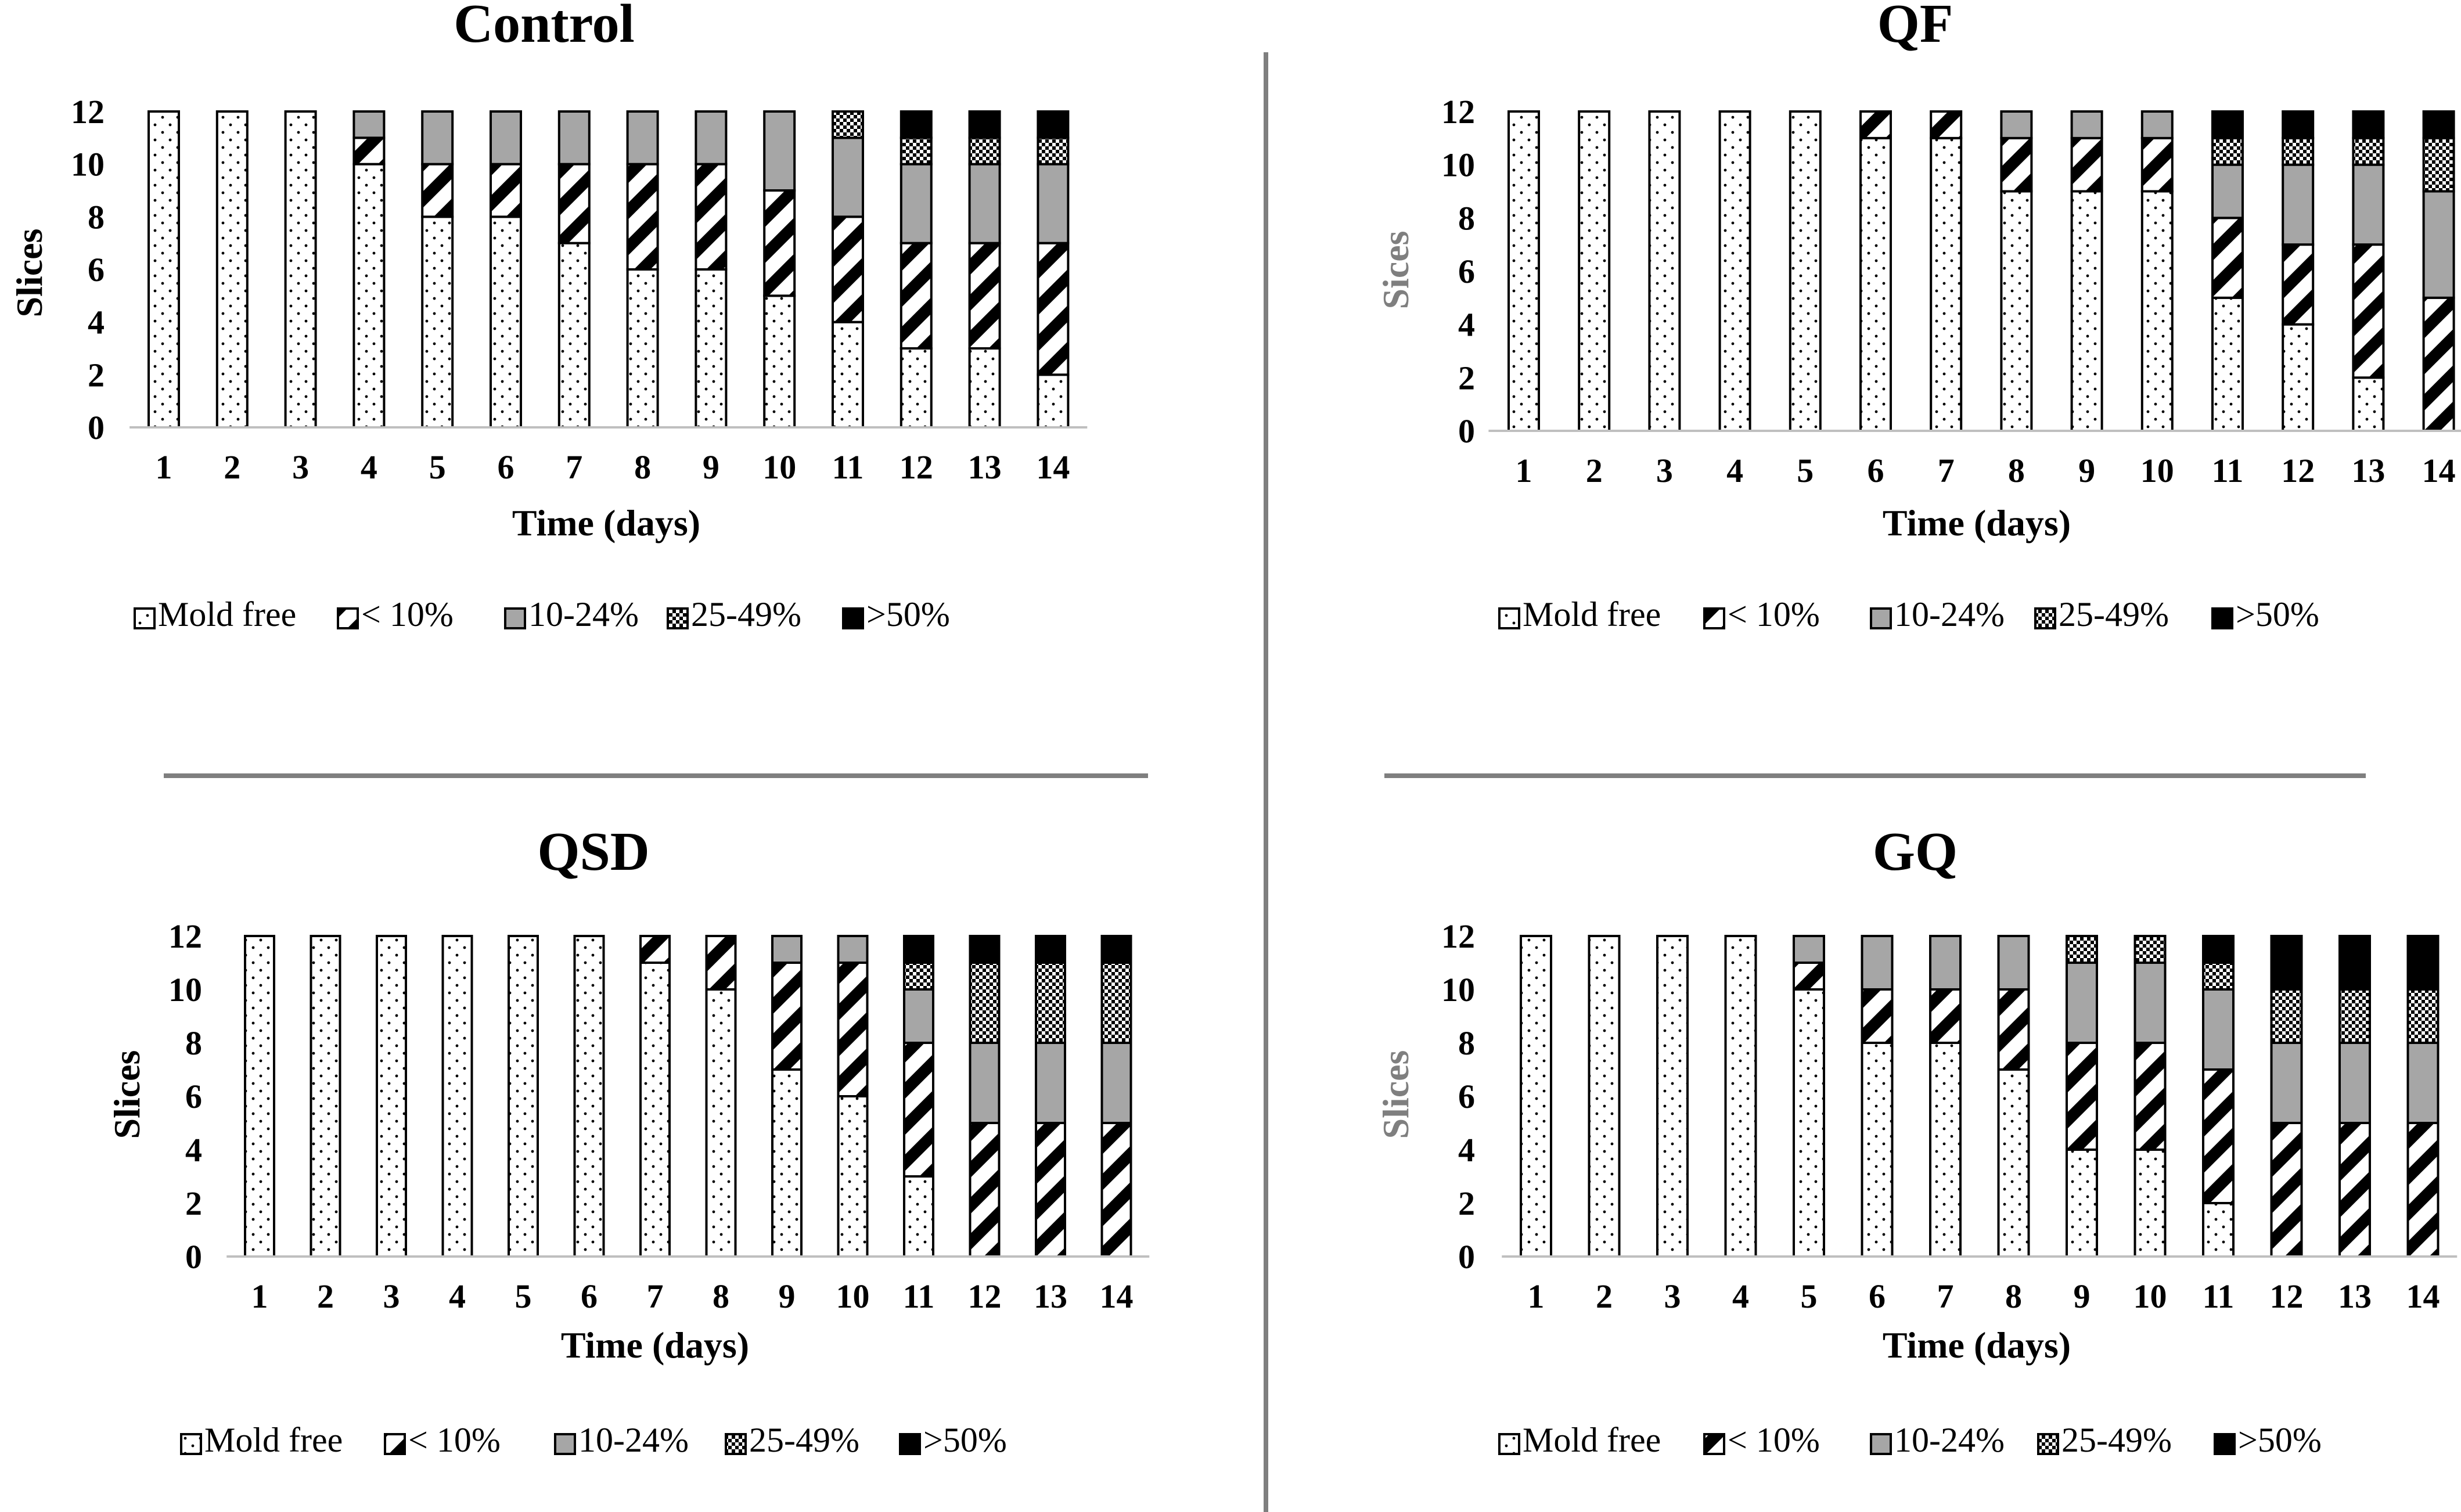 The height and width of the screenshot is (1512, 2461). What do you see at coordinates (1774, 1440) in the screenshot?
I see `legend-label-2: < 10%` at bounding box center [1774, 1440].